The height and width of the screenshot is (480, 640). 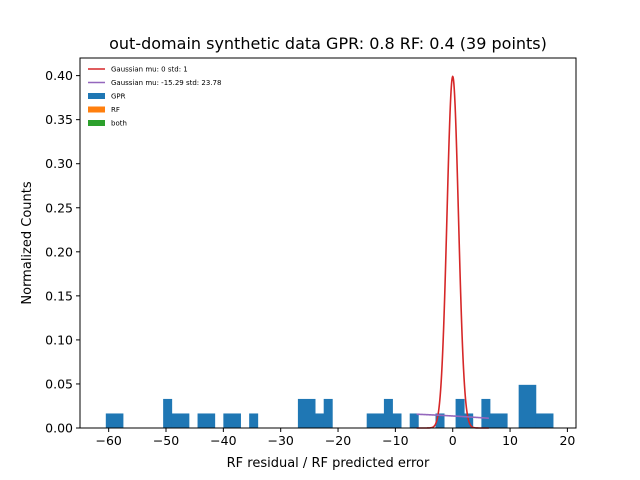 I want to click on y-tick-label: 0.35, so click(x=59, y=119).